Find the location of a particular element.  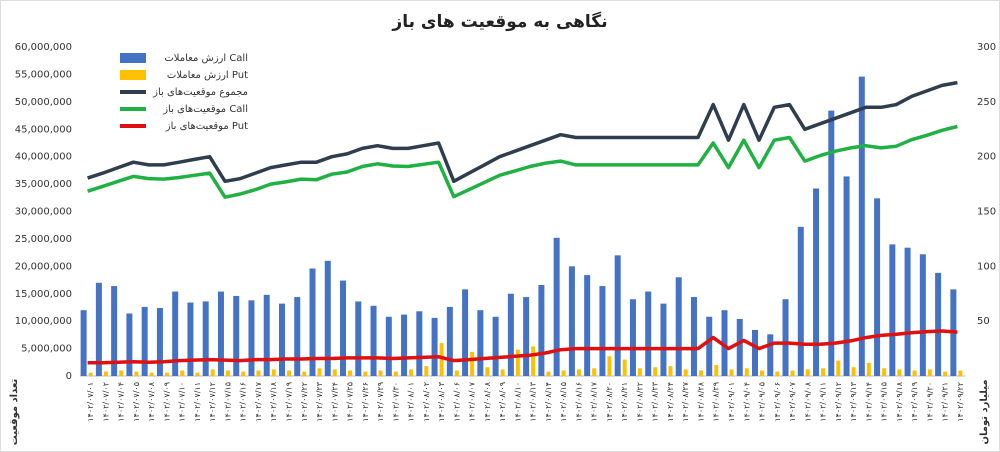

x-tick-label: ۱۴۰۲/۰۹/۰۷ is located at coordinates (792, 401).